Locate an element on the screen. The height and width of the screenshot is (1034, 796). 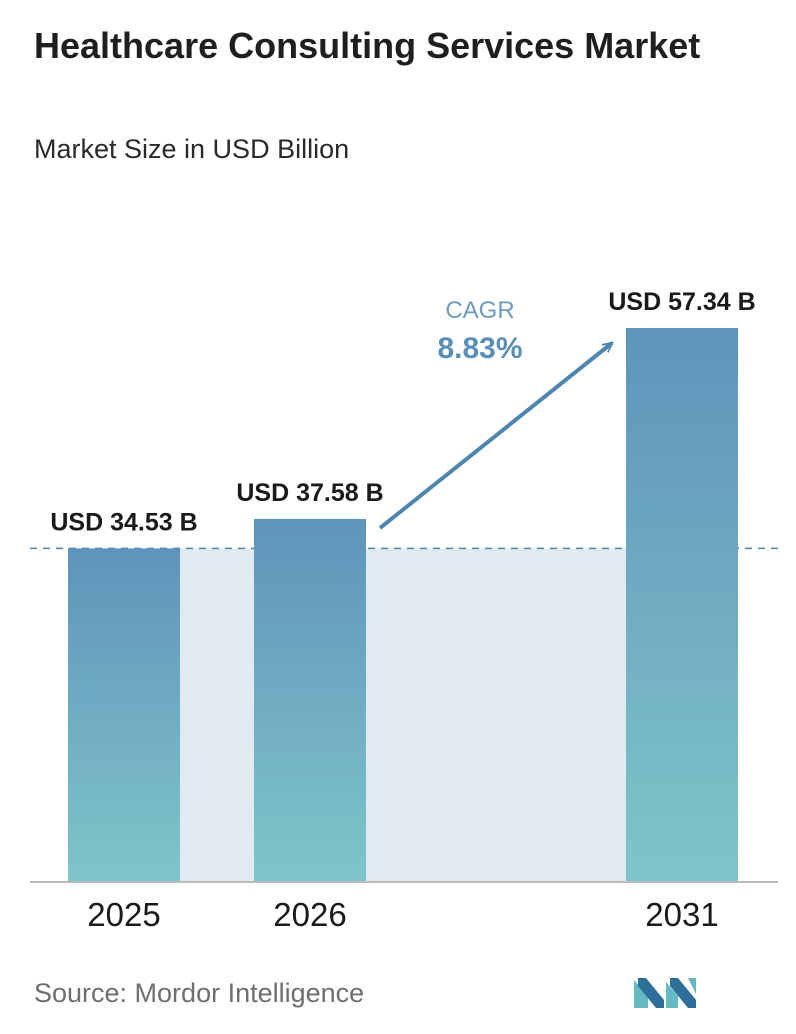
data-label-2026: USD 37.58 B is located at coordinates (309, 493).